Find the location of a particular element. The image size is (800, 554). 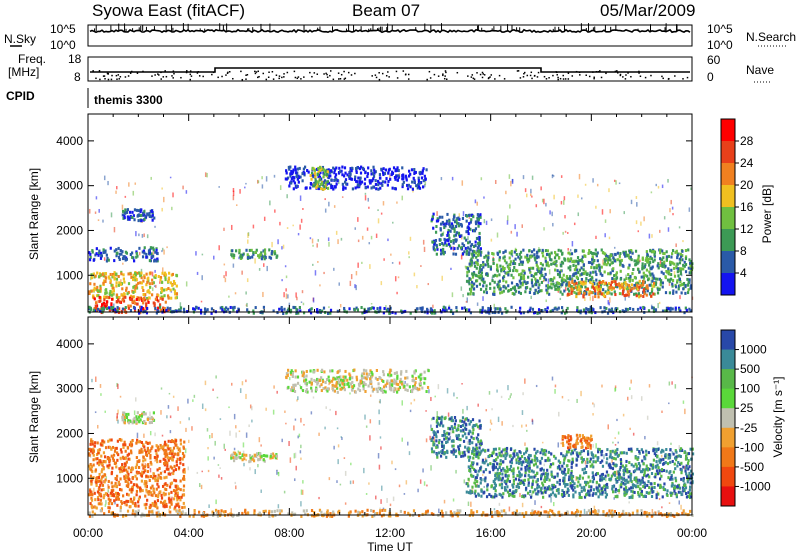

freq-tick-bottom: 8 is located at coordinates (77, 77).